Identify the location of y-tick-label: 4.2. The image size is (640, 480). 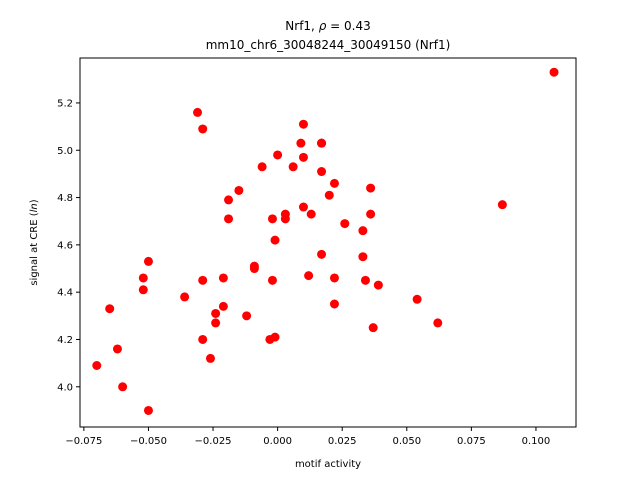
(65, 340).